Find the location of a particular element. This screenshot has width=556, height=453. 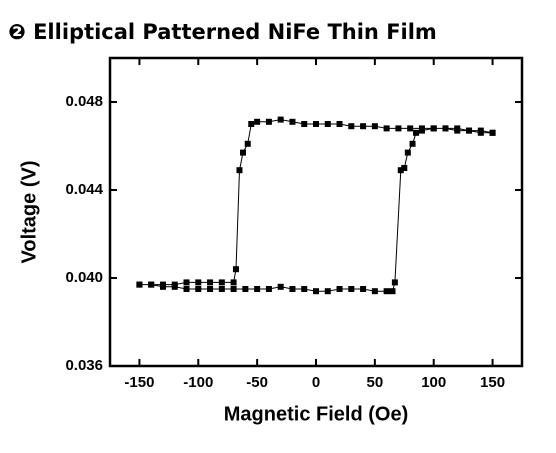

y-axis-title: Voltage (V) is located at coordinates (29, 212).